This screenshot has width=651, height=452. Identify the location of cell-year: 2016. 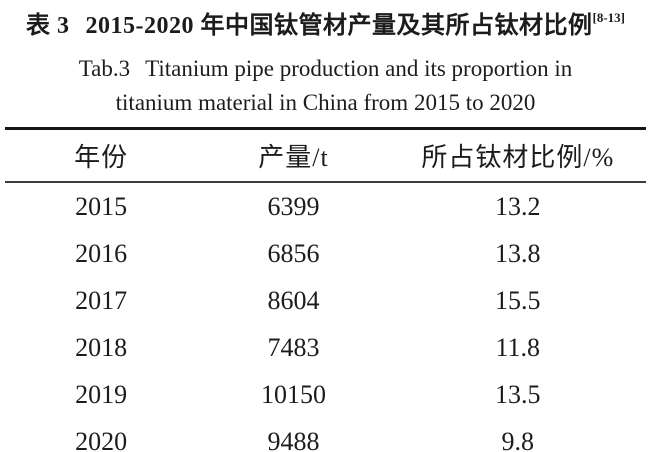
(101, 253).